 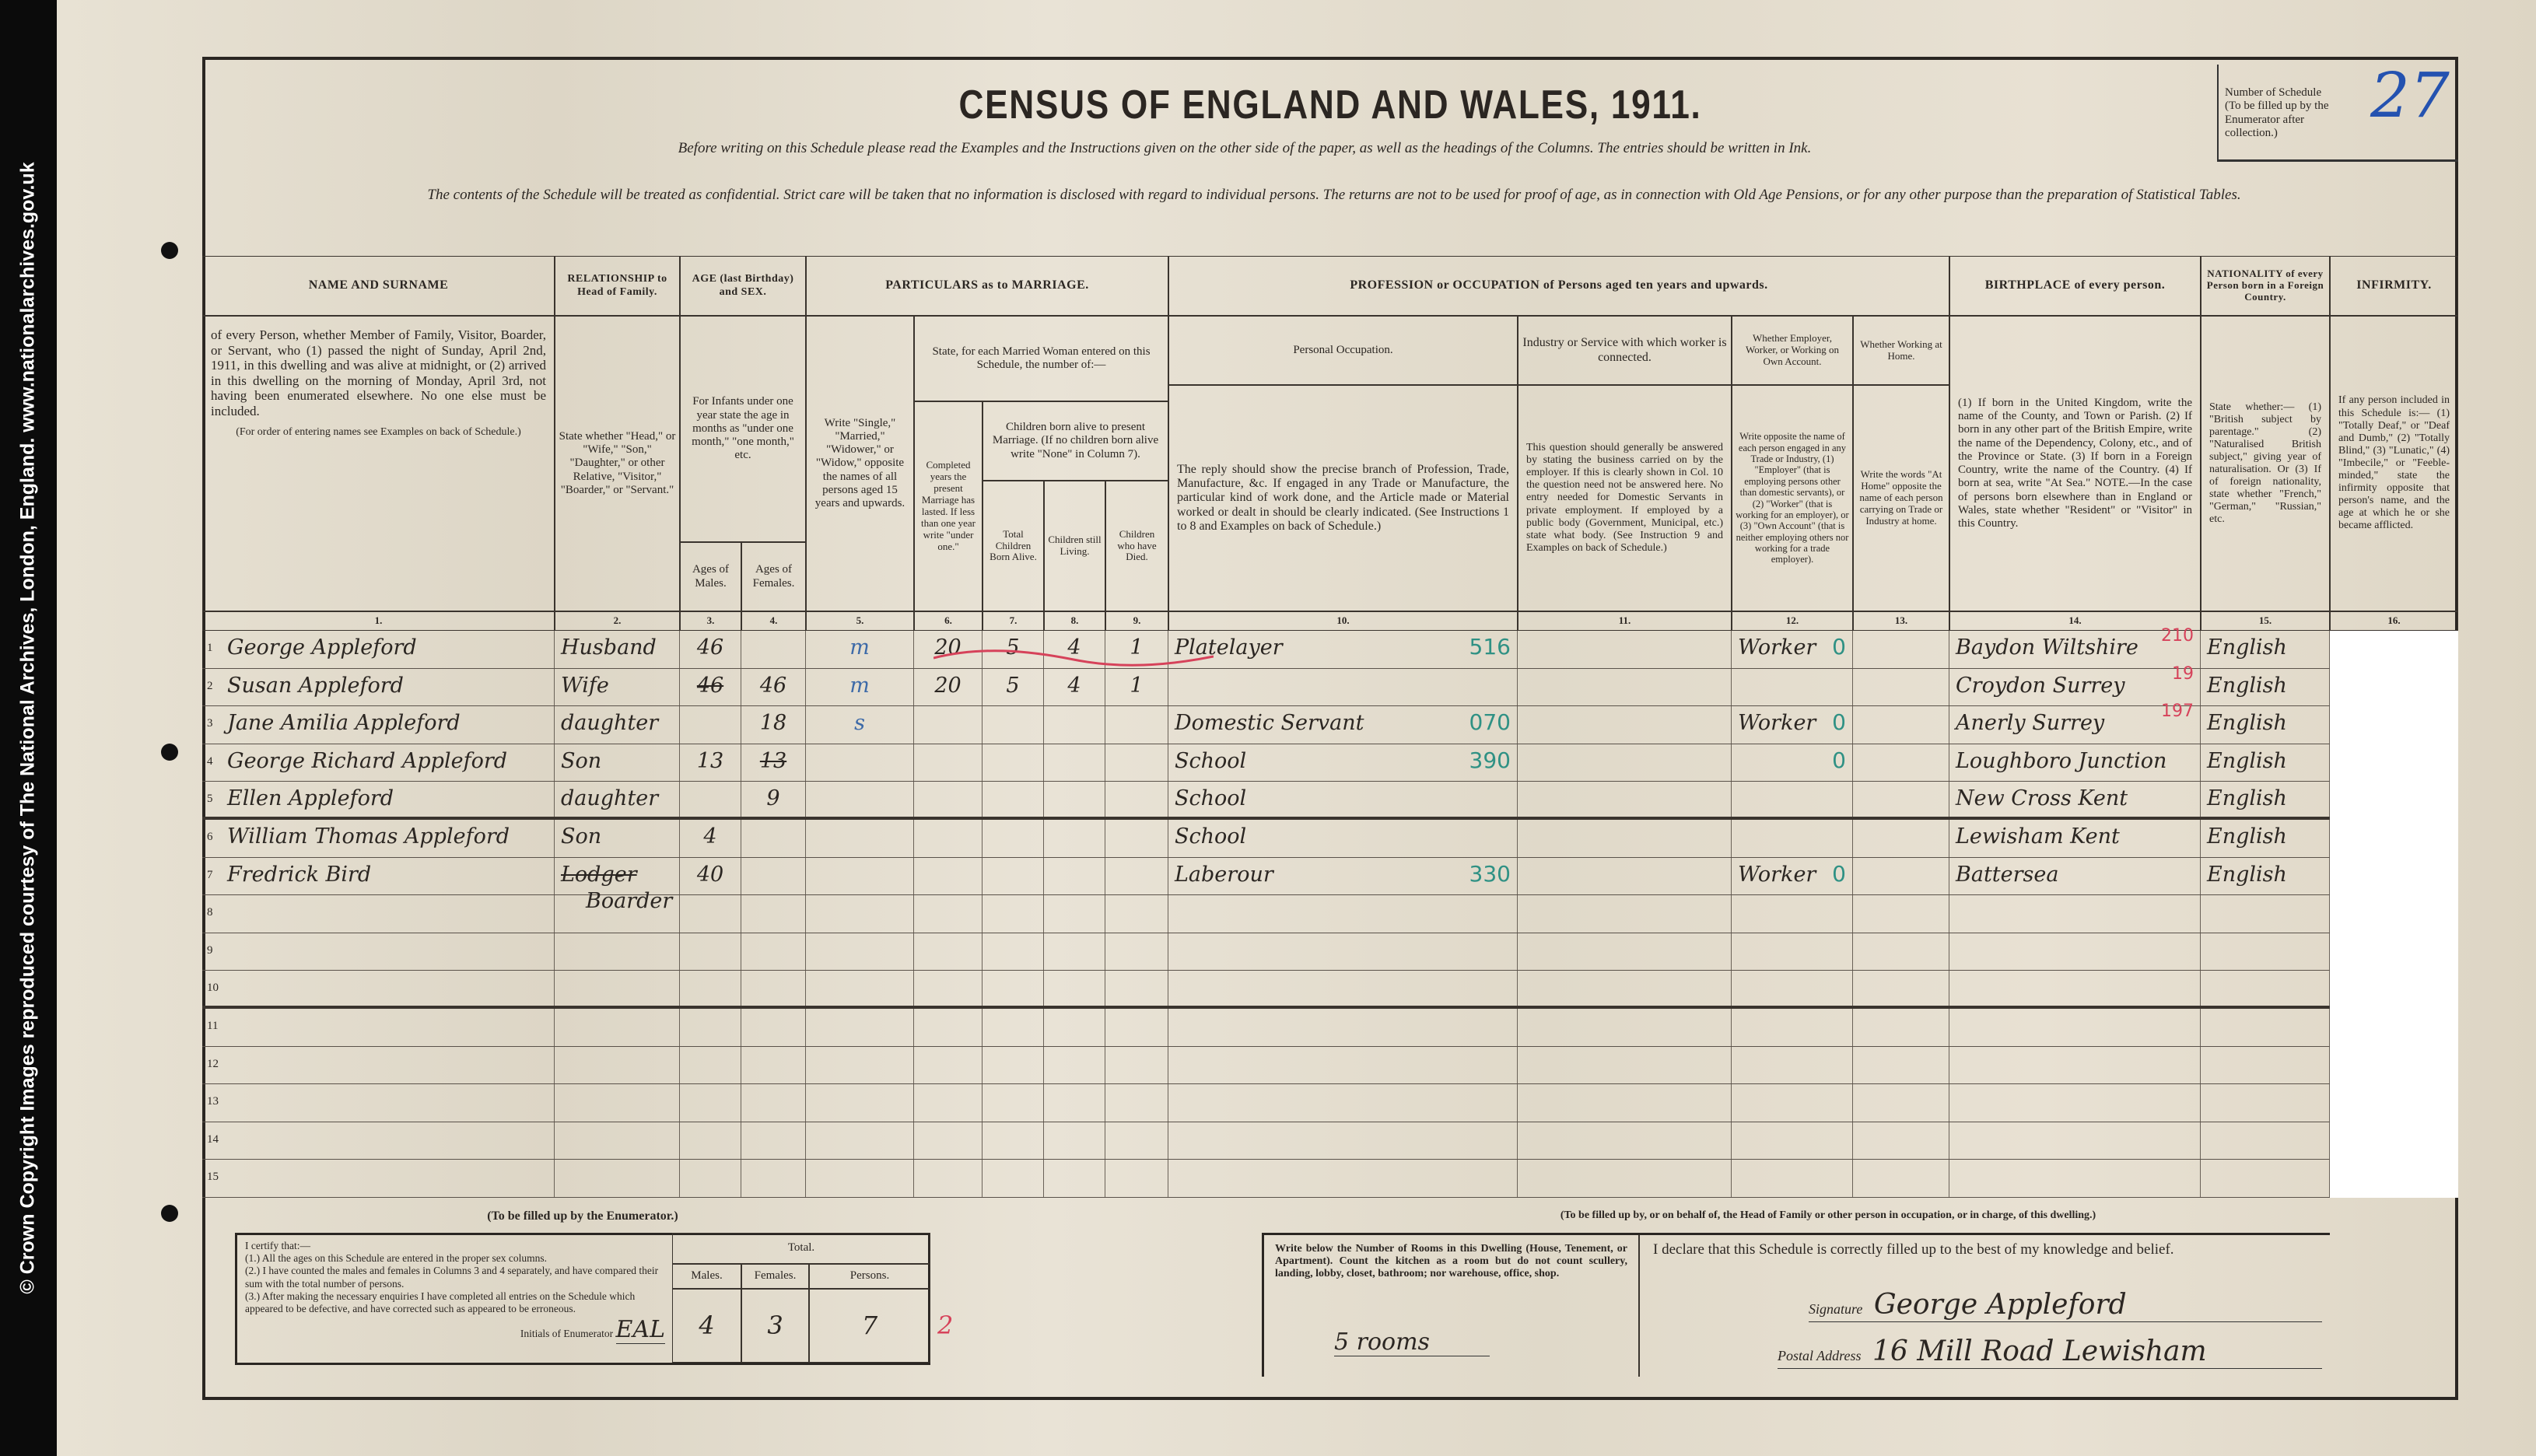 What do you see at coordinates (629, 901) in the screenshot?
I see `relationship-value: Boarder` at bounding box center [629, 901].